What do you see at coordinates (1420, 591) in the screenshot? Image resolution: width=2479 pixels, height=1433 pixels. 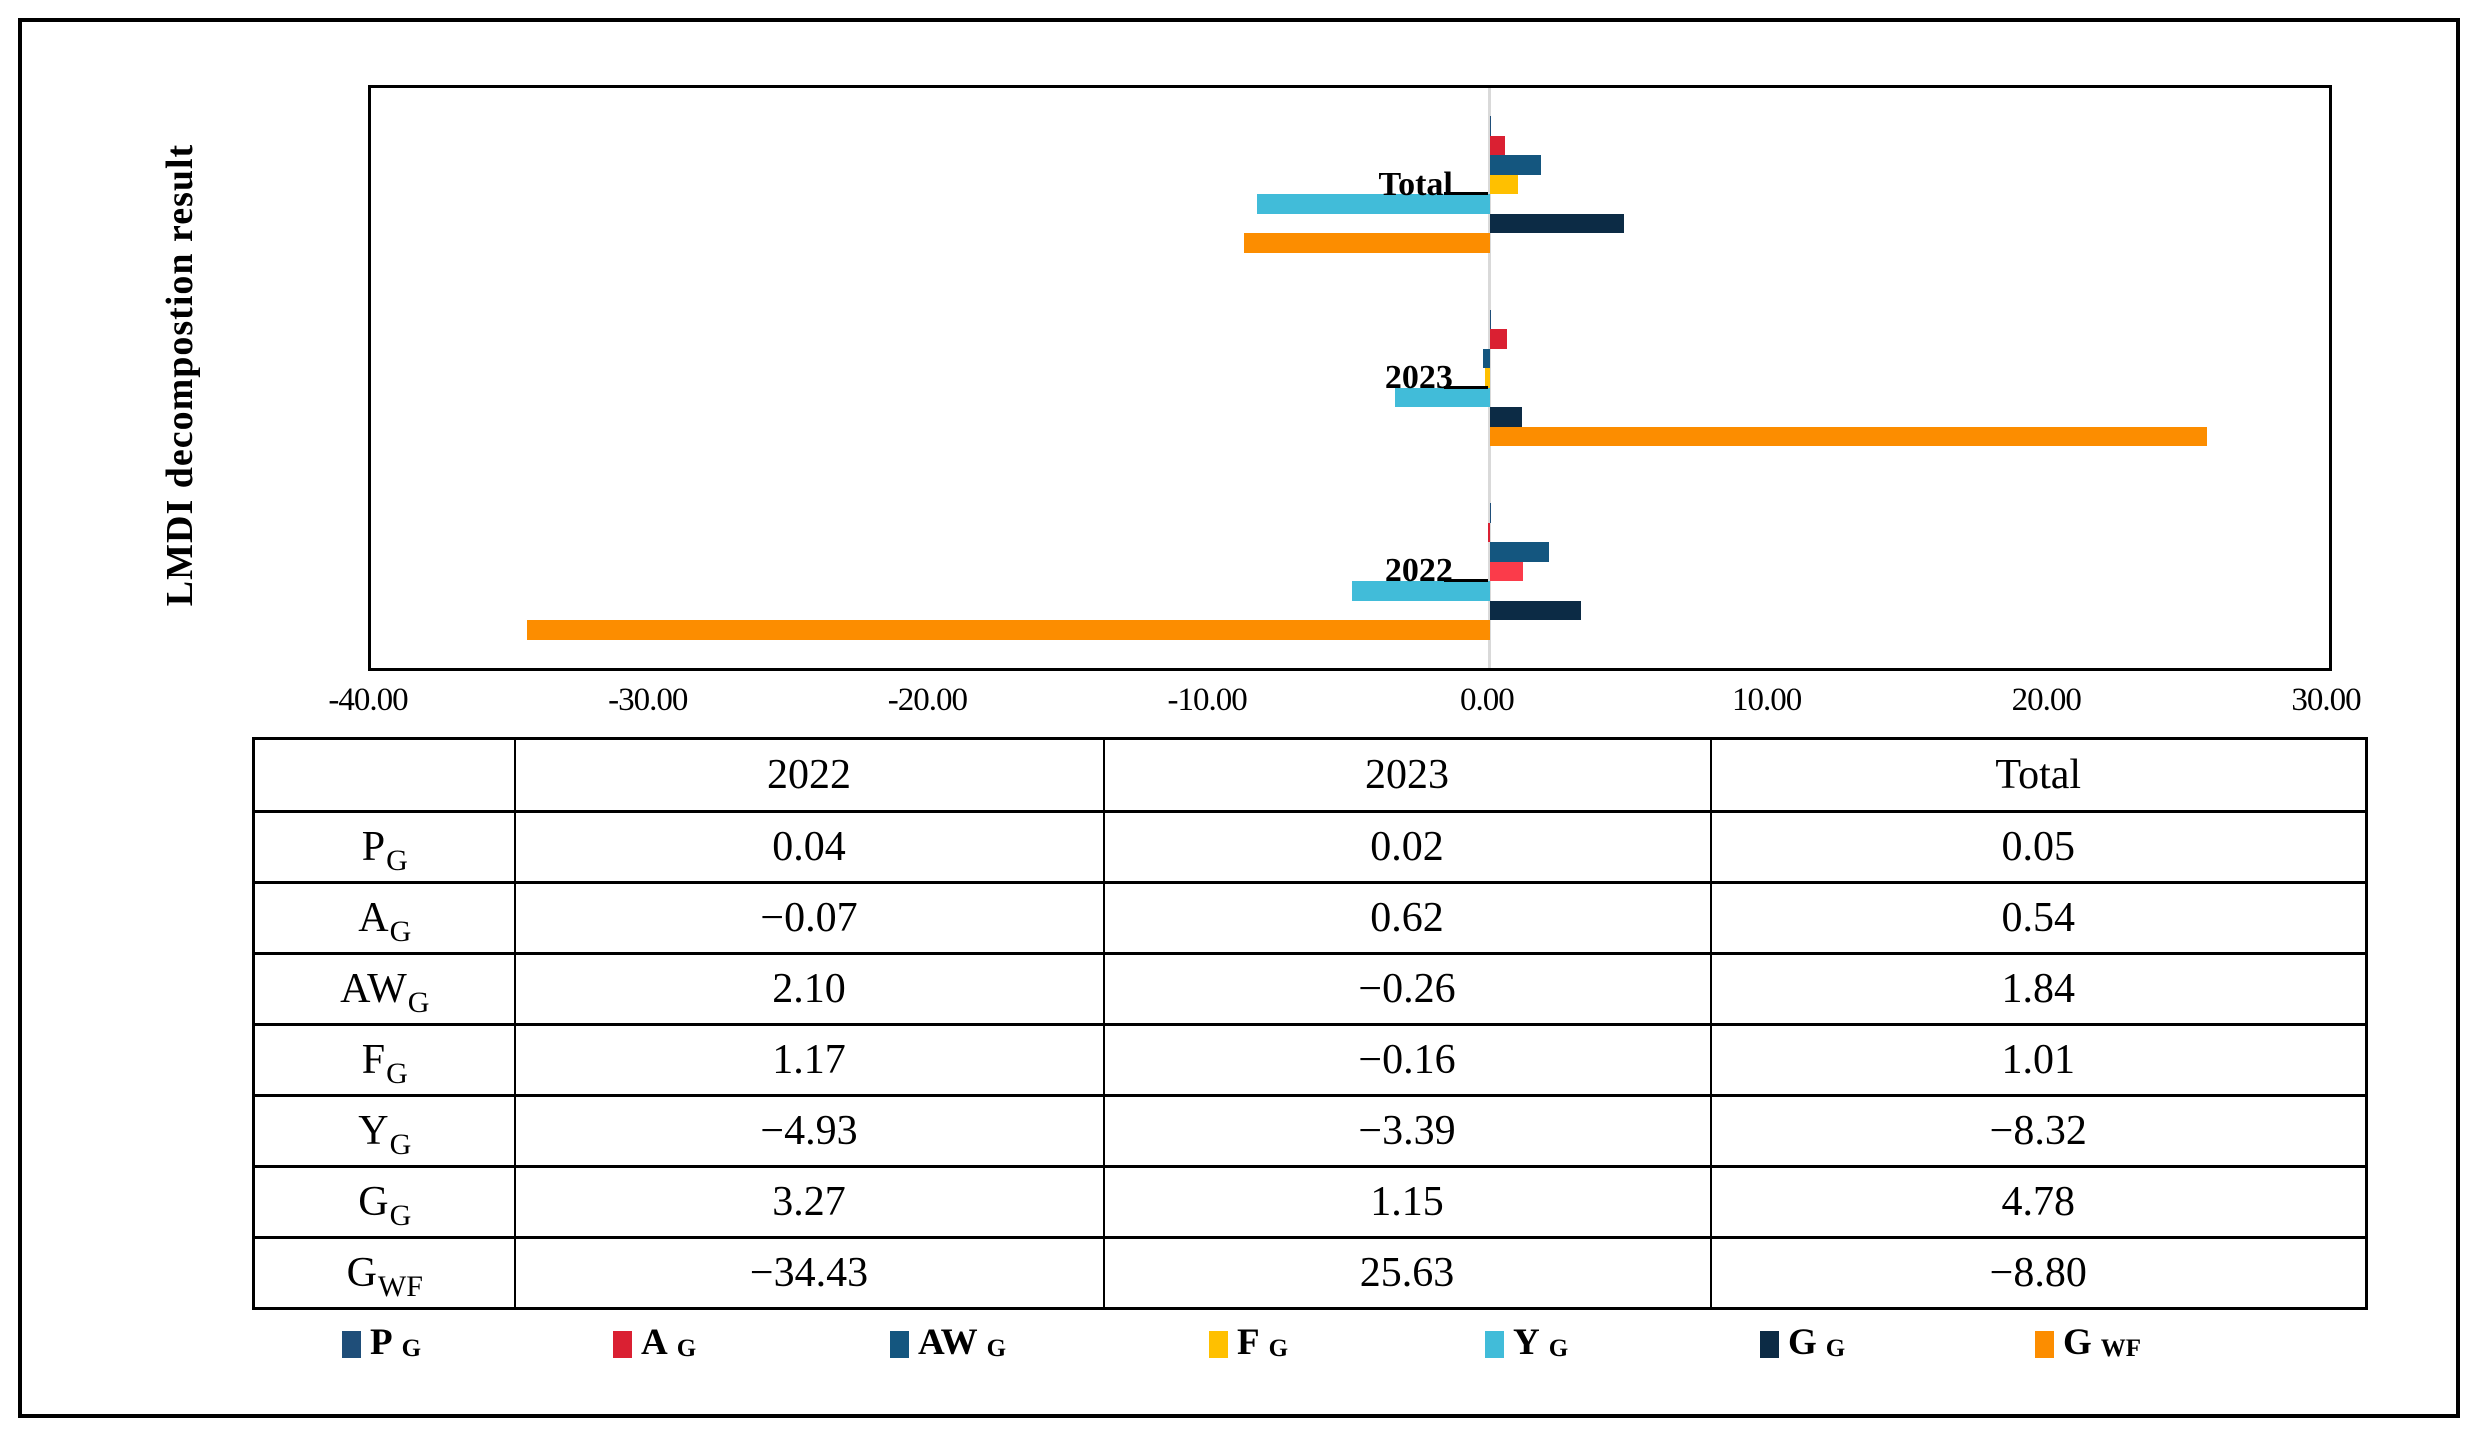 I see `bar-2022-Y_G` at bounding box center [1420, 591].